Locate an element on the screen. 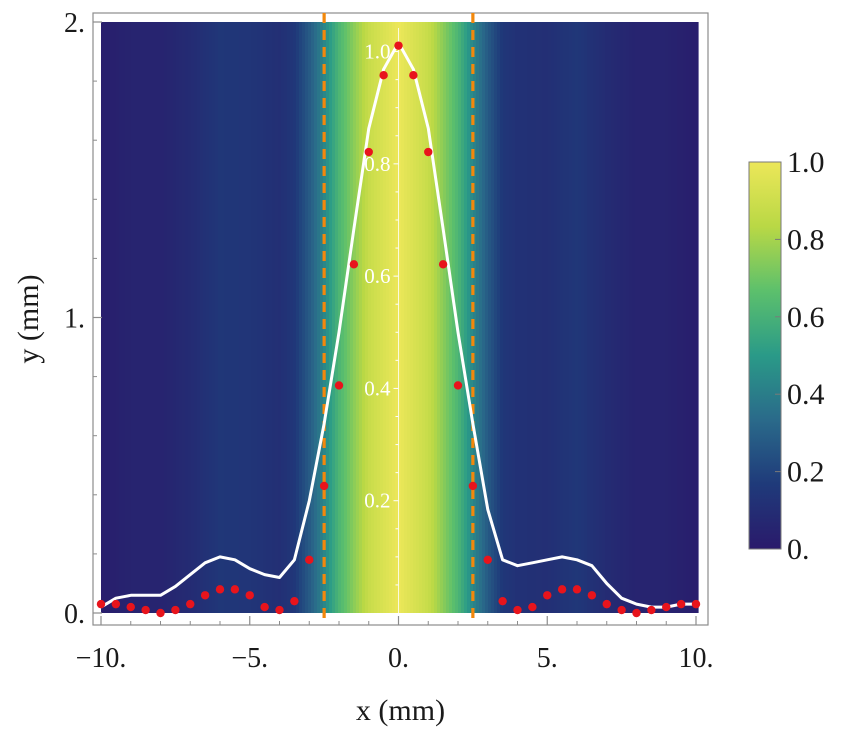 Image resolution: width=848 pixels, height=734 pixels. colorbar-bar is located at coordinates (765, 355).